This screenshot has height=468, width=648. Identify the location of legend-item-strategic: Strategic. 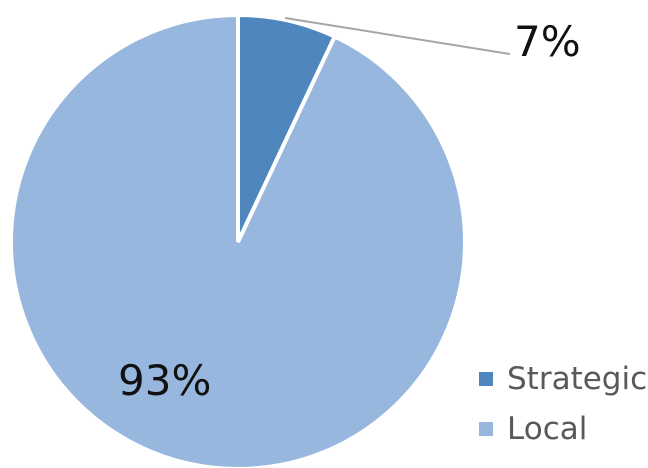
(563, 379).